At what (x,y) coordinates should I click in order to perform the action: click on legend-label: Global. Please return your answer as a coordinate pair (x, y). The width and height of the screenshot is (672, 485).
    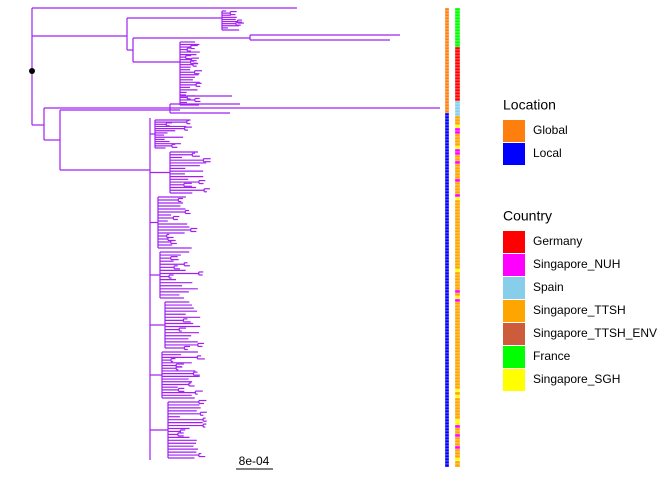
    Looking at the image, I should click on (550, 130).